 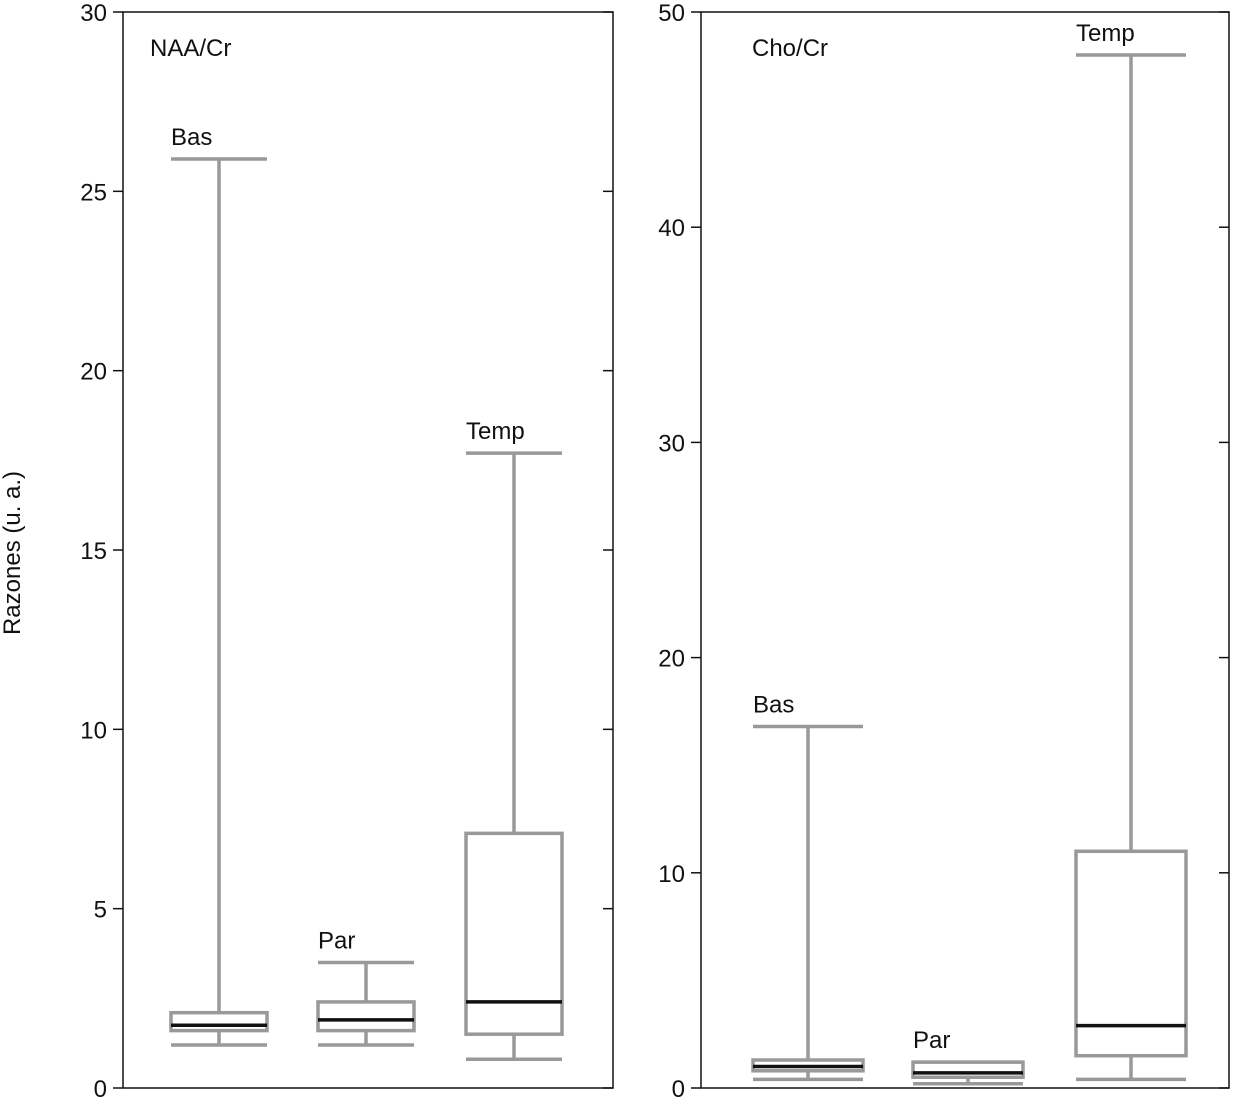 I want to click on panel-title: Cho/Cr, so click(x=790, y=48).